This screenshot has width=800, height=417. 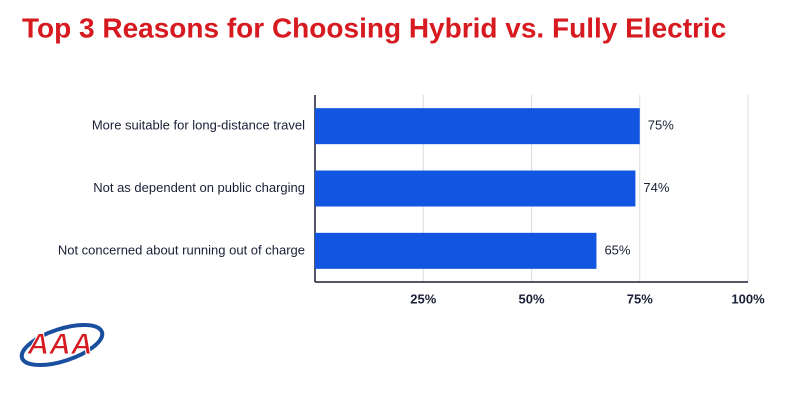 I want to click on x-tick-label: 50%, so click(x=531, y=298).